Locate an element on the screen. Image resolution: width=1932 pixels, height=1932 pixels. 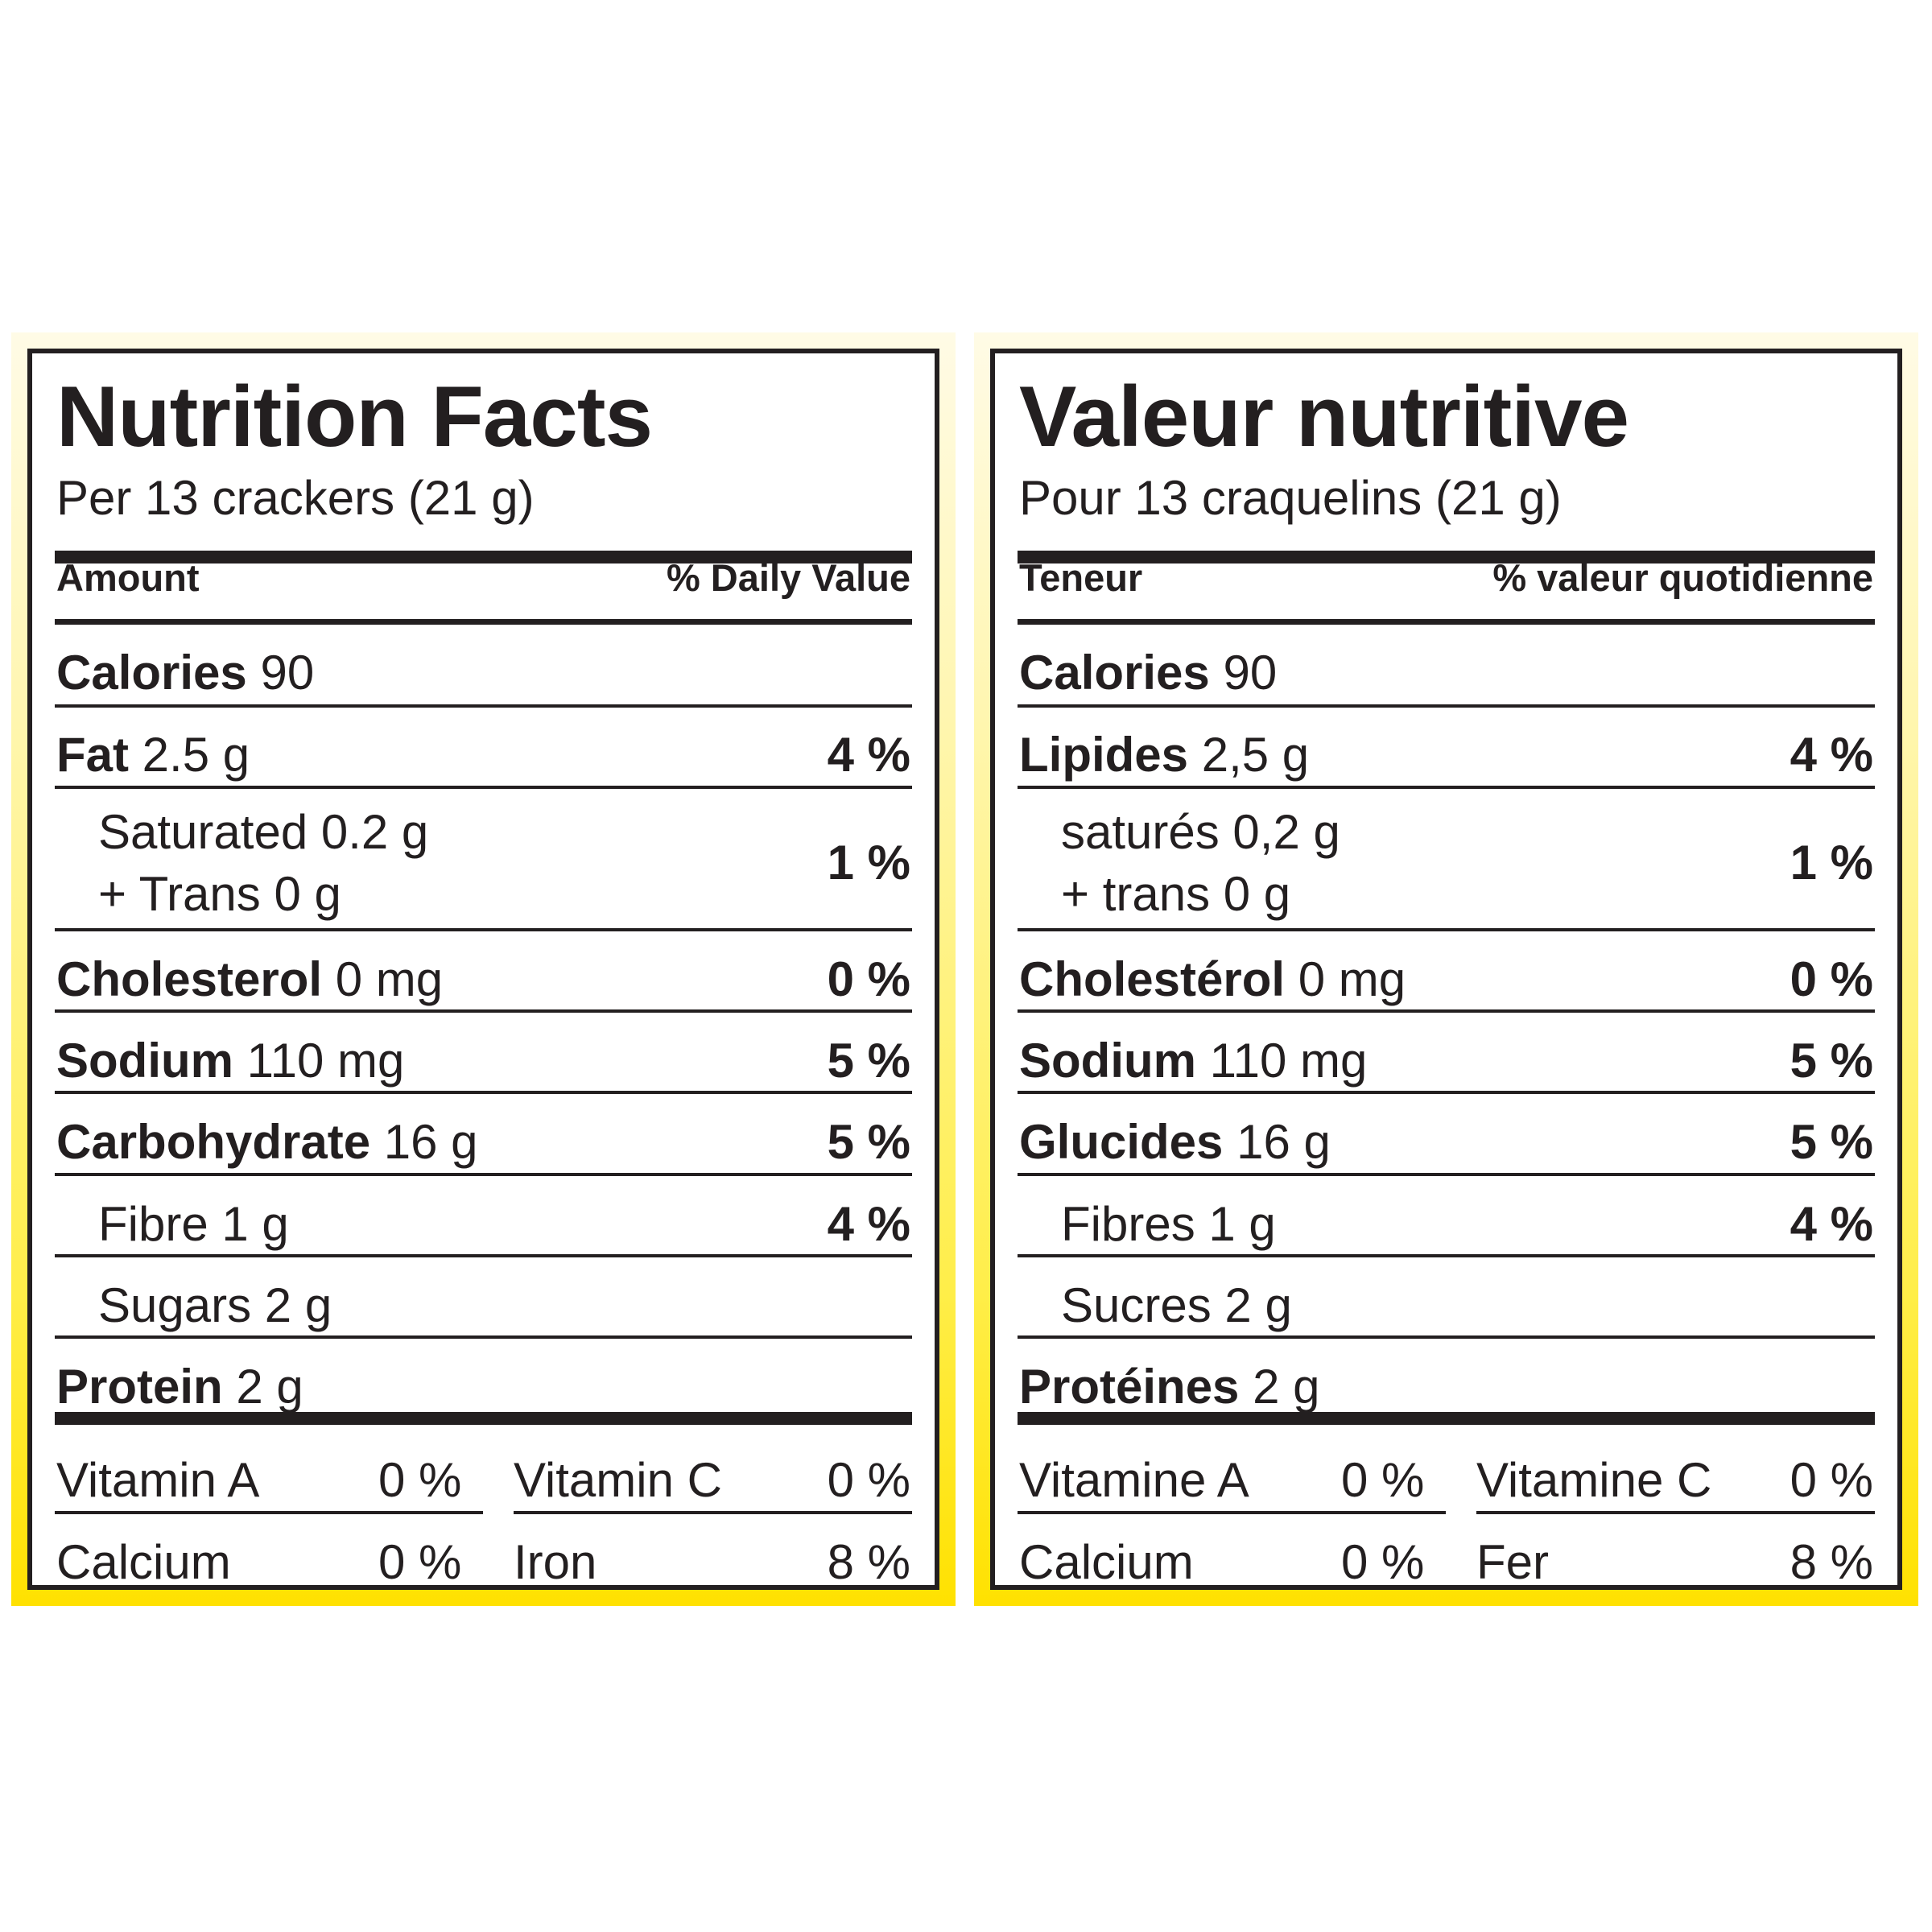
protein-label: Protein is located at coordinates (139, 1387).